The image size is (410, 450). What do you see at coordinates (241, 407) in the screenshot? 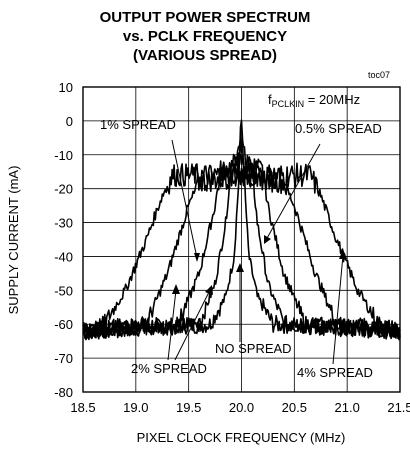
I see `x-tick-label: 20.0` at bounding box center [241, 407].